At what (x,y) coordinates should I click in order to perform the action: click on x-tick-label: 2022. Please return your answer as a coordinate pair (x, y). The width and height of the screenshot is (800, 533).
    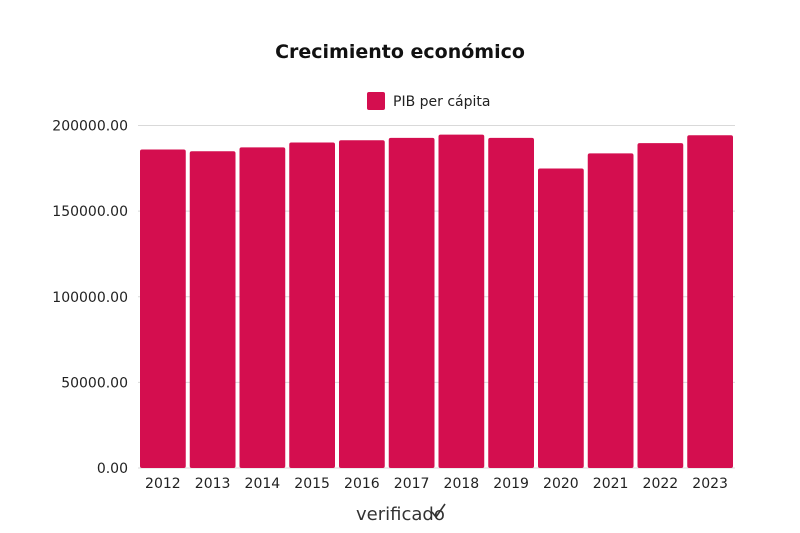
    Looking at the image, I should click on (661, 484).